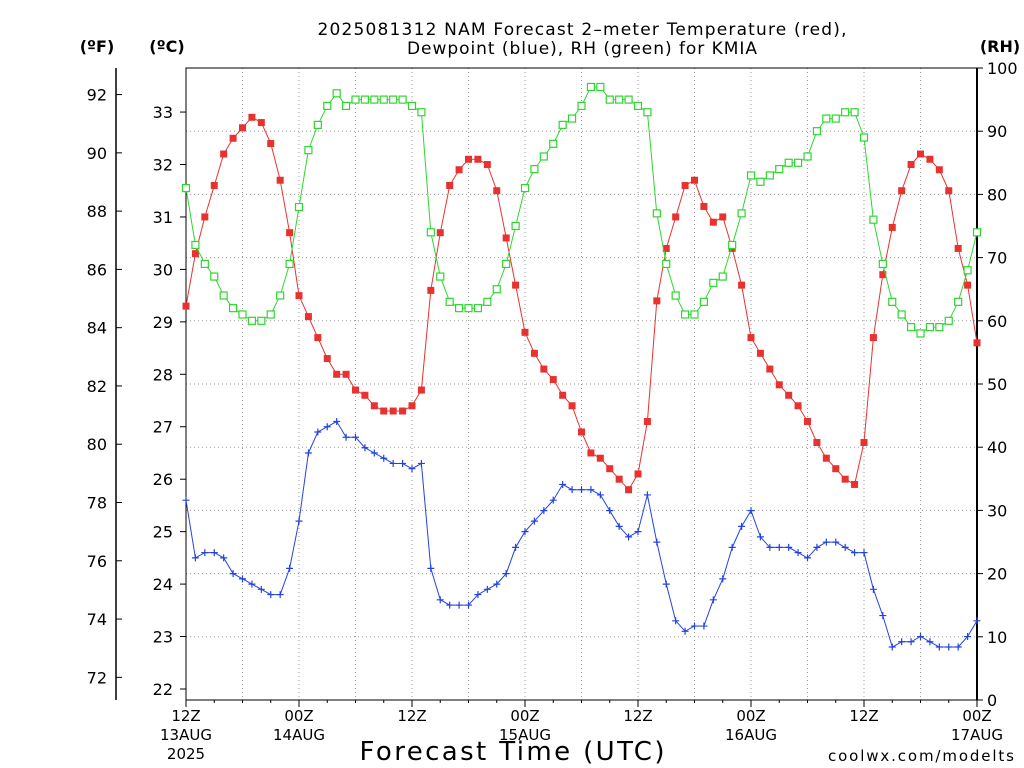 Image resolution: width=1024 pixels, height=768 pixels. Describe the element at coordinates (751, 735) in the screenshot. I see `x-tick-label: 16AUG` at that location.